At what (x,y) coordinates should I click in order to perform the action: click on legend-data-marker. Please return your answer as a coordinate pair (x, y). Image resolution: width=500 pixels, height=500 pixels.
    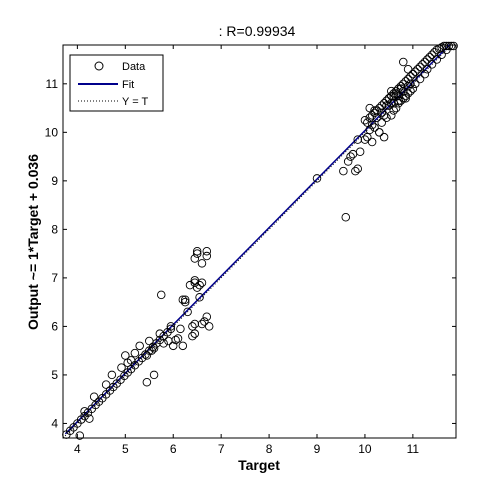
    Looking at the image, I should click on (99, 66).